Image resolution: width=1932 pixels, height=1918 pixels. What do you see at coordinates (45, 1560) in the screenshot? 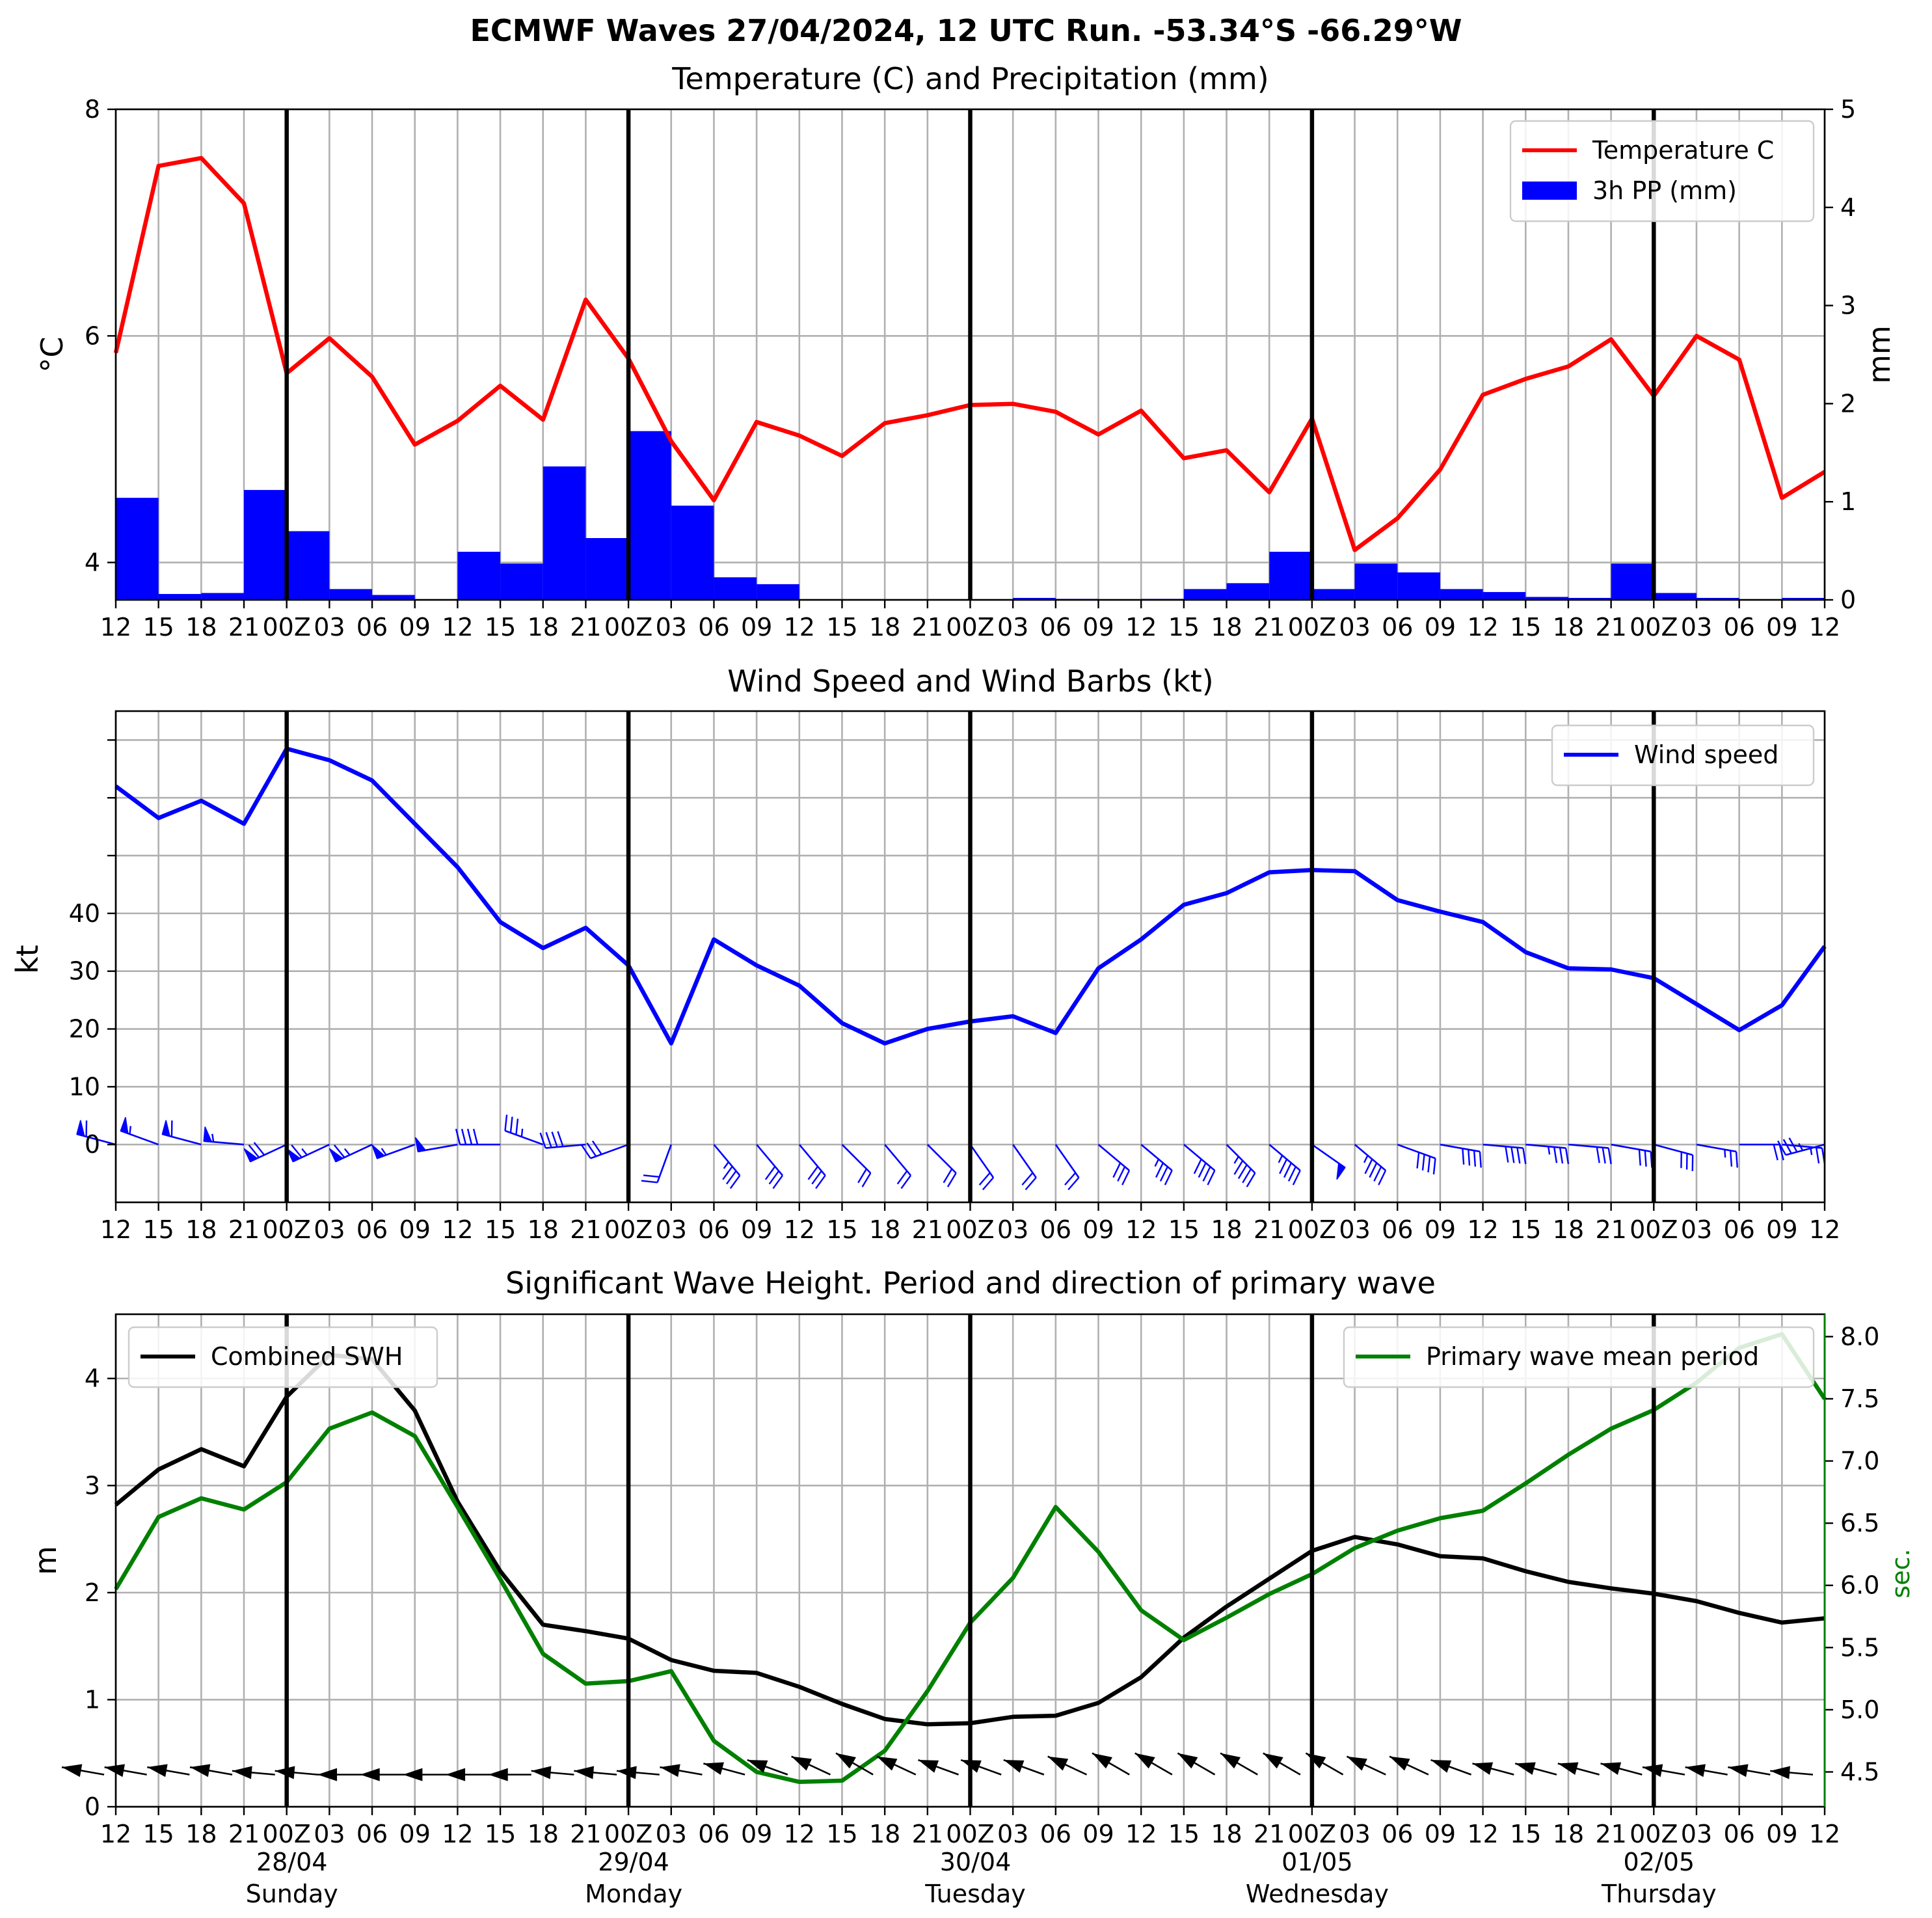
I see `y-axis-label: m` at bounding box center [45, 1560].